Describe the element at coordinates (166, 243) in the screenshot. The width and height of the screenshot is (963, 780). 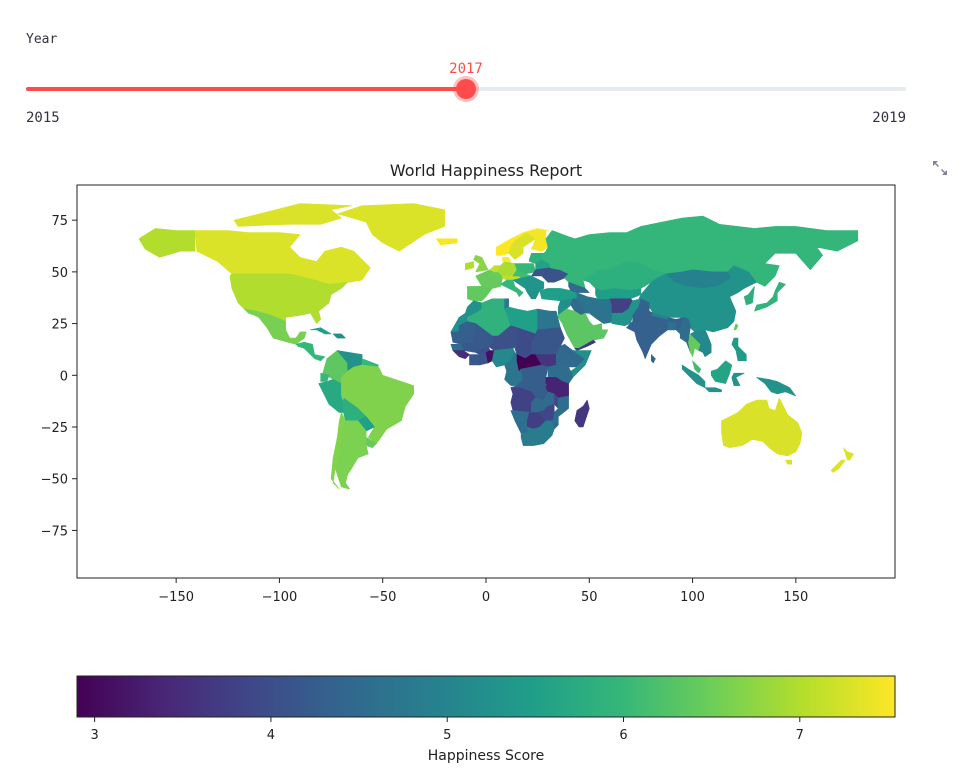
I see `region-alaska` at that location.